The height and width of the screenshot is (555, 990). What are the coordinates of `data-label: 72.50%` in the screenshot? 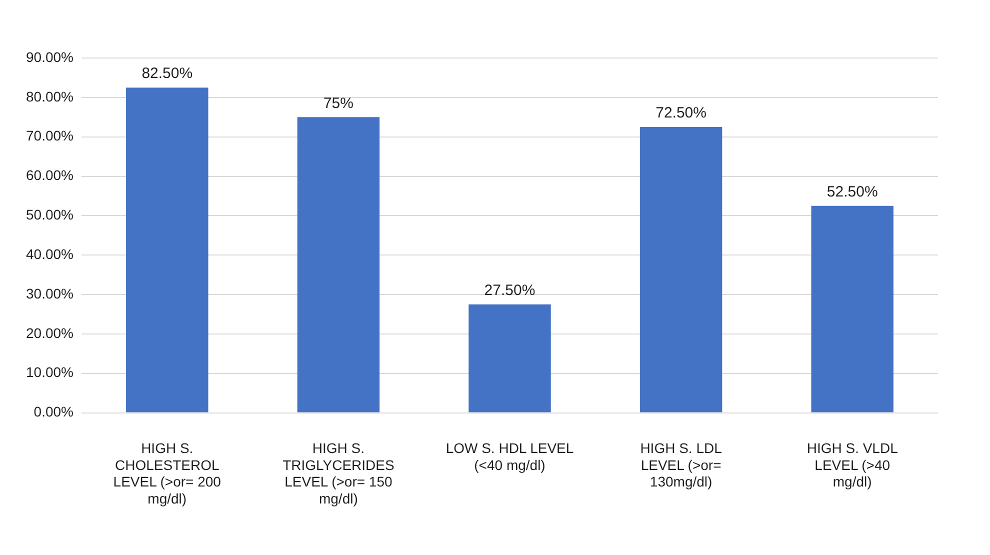 It's located at (681, 113).